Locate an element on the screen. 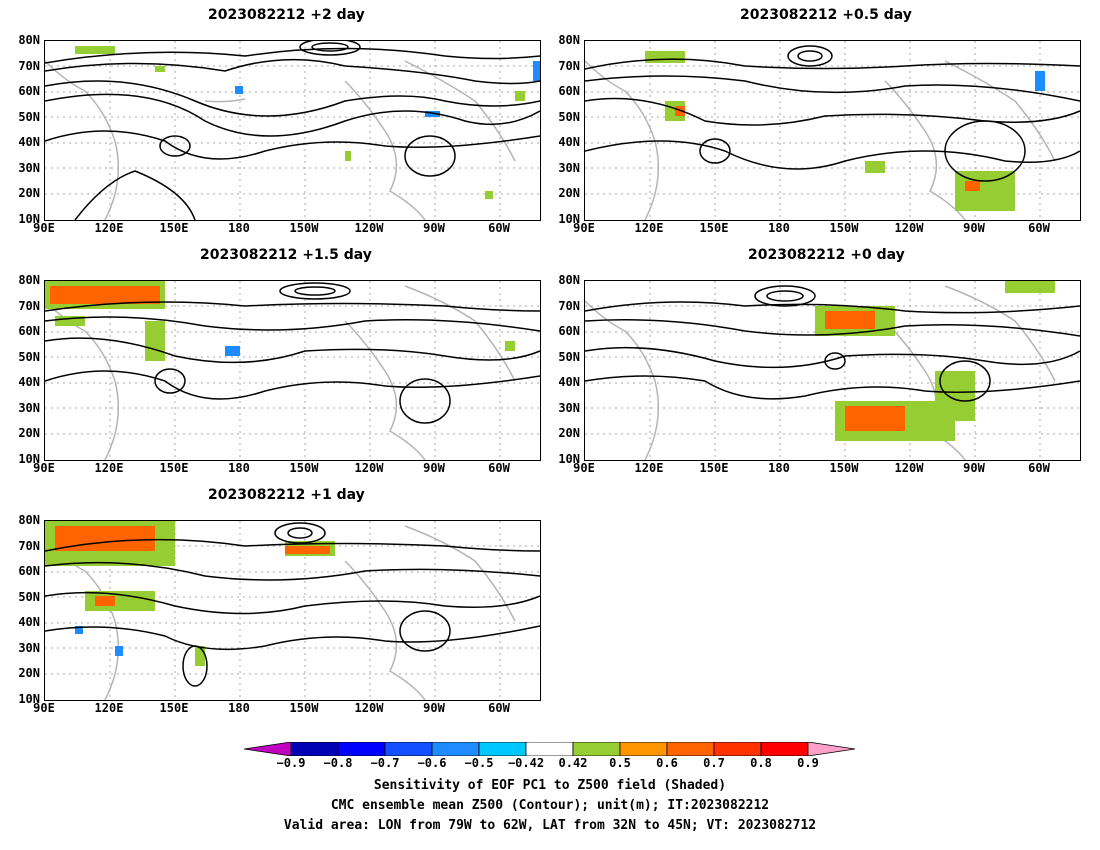 Image resolution: width=1100 pixels, height=850 pixels. colorbar-tick-label: 0.5 is located at coordinates (620, 763).